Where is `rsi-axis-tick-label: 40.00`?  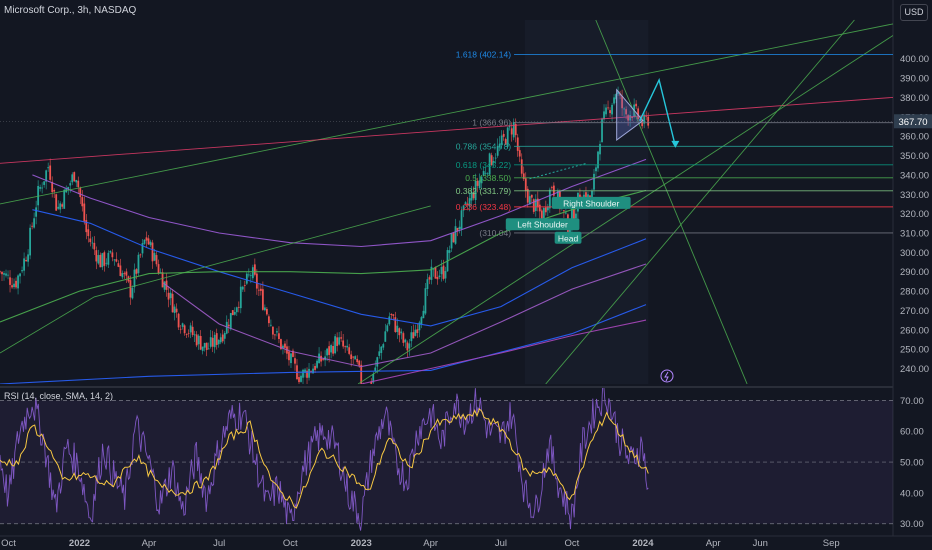
rsi-axis-tick-label: 40.00 is located at coordinates (912, 493).